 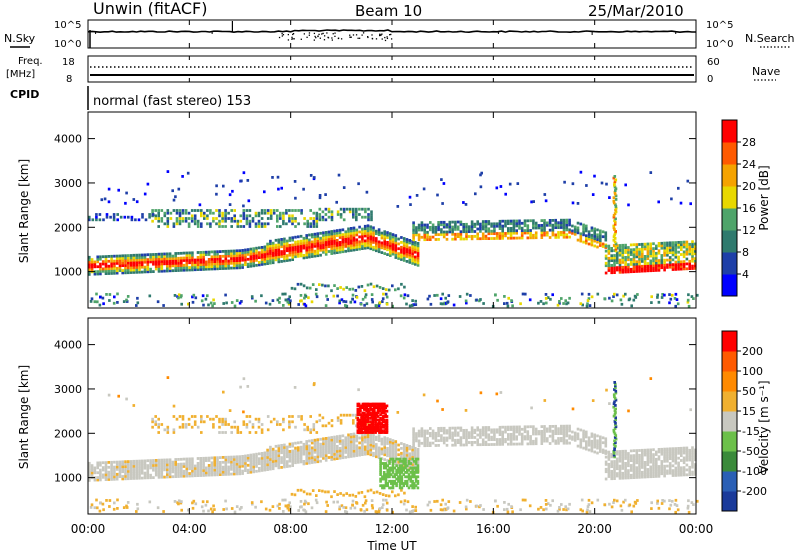 What do you see at coordinates (68, 183) in the screenshot?
I see `y-tick-label: 3000` at bounding box center [68, 183].